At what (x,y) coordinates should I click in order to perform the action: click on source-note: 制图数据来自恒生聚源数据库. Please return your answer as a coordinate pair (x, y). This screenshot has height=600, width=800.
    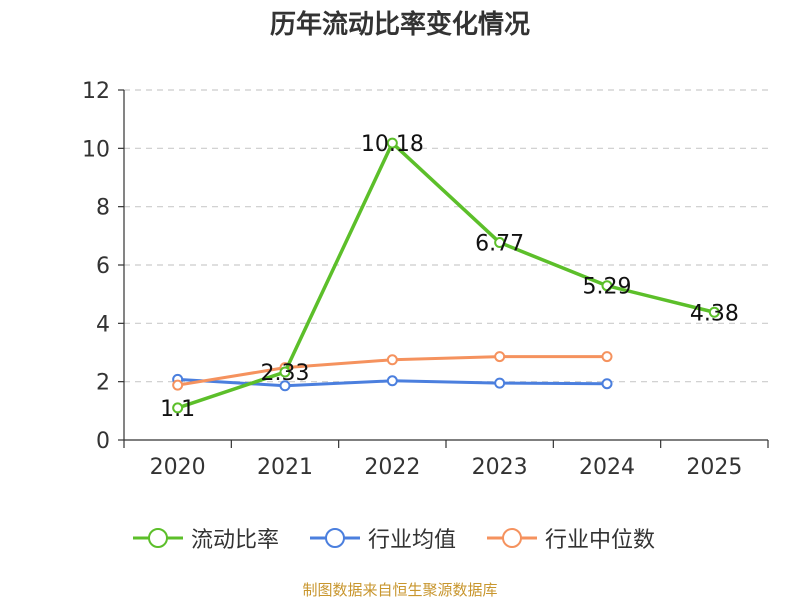
    Looking at the image, I should click on (400, 590).